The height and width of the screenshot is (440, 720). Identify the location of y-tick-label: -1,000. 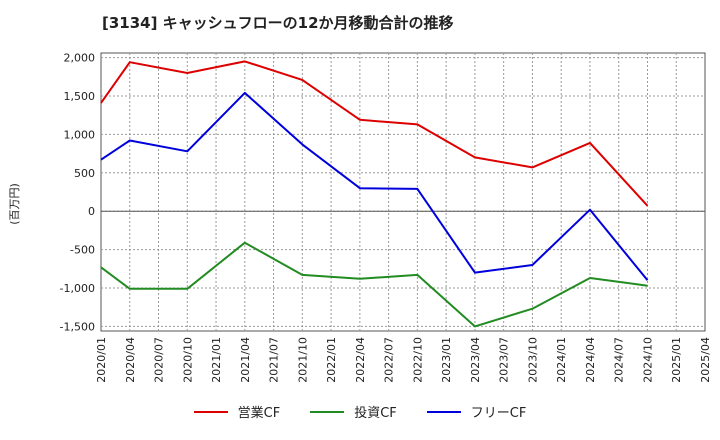
(77, 288).